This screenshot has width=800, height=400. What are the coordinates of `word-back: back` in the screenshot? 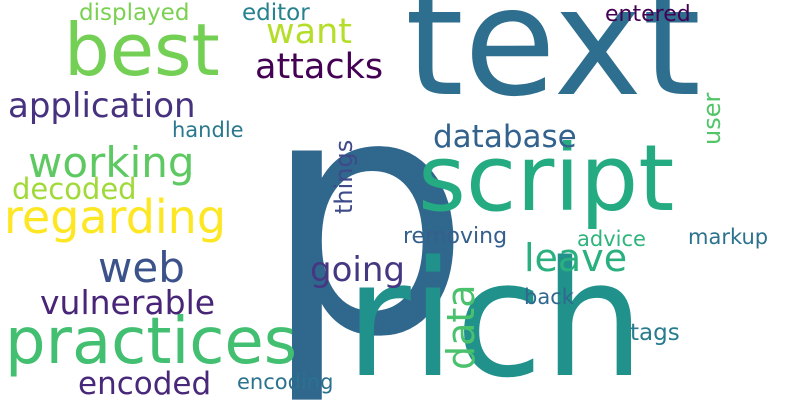 It's located at (549, 297).